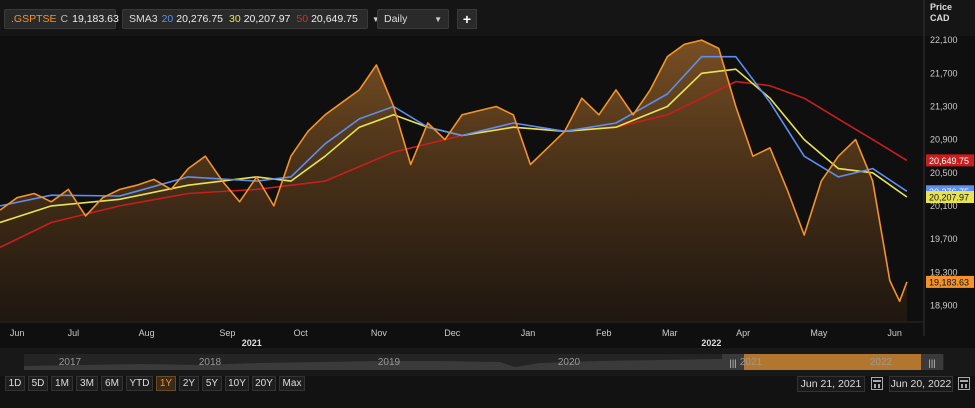 The width and height of the screenshot is (975, 408). I want to click on sma30-period: 30, so click(235, 19).